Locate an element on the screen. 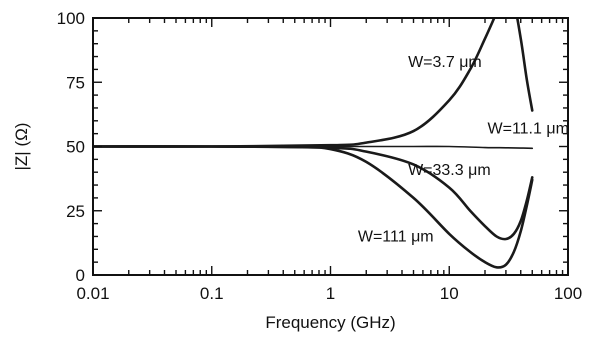 This screenshot has width=590, height=340. series-label: W=33.3 μm is located at coordinates (449, 170).